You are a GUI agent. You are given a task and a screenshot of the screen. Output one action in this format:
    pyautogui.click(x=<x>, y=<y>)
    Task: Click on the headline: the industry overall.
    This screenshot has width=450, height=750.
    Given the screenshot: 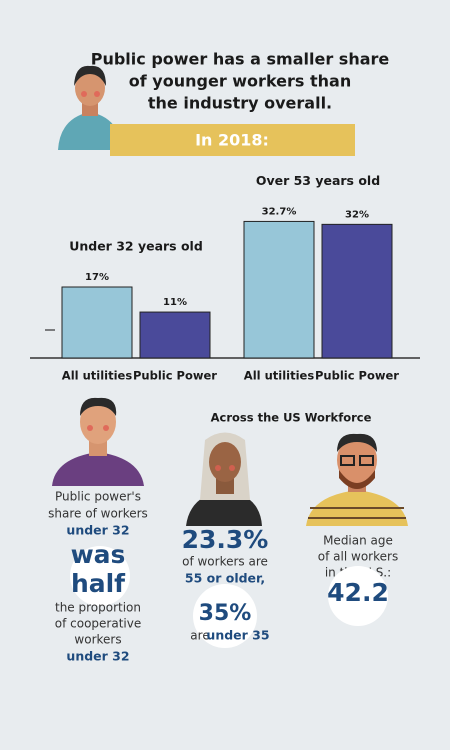 What is the action you would take?
    pyautogui.click(x=240, y=103)
    